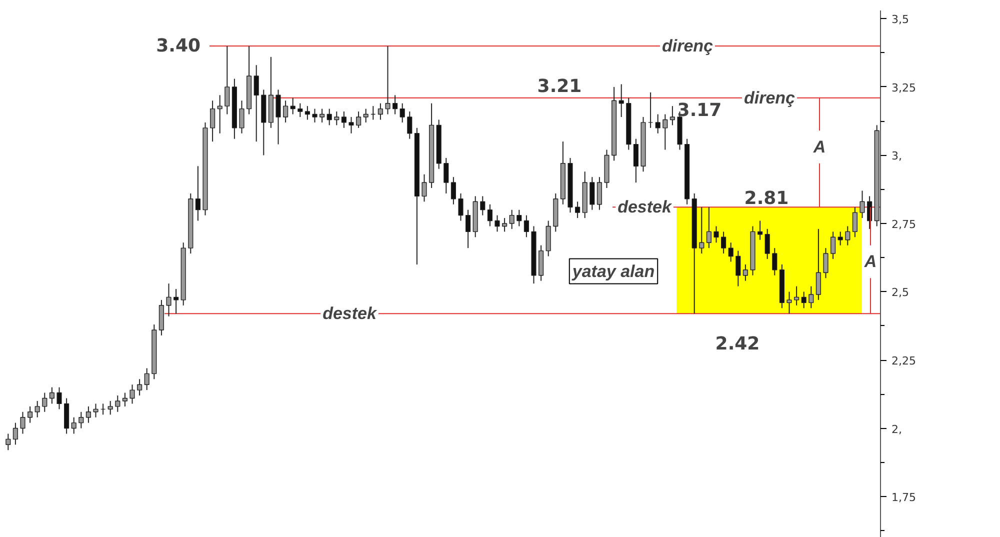 The width and height of the screenshot is (1000, 537). What do you see at coordinates (699, 110) in the screenshot?
I see `annotation: 3.17` at bounding box center [699, 110].